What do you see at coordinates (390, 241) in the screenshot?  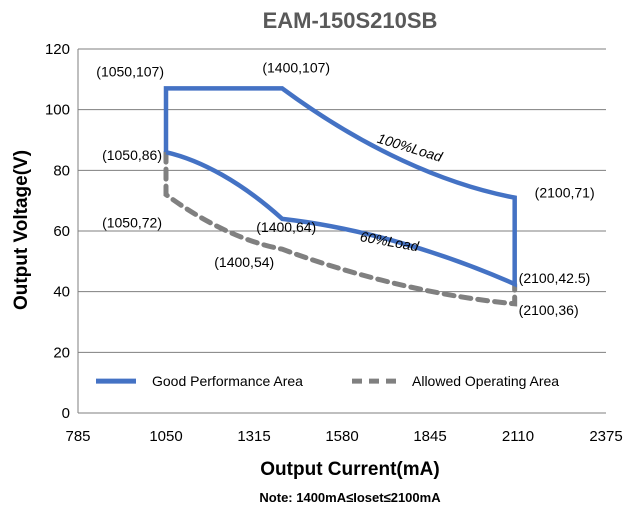 I see `load-label: 60%Load` at bounding box center [390, 241].